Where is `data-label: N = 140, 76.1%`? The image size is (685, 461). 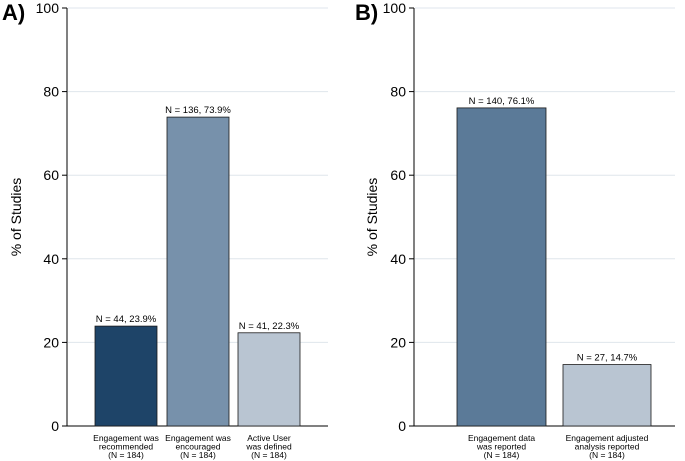 data-label: N = 140, 76.1% is located at coordinates (502, 101).